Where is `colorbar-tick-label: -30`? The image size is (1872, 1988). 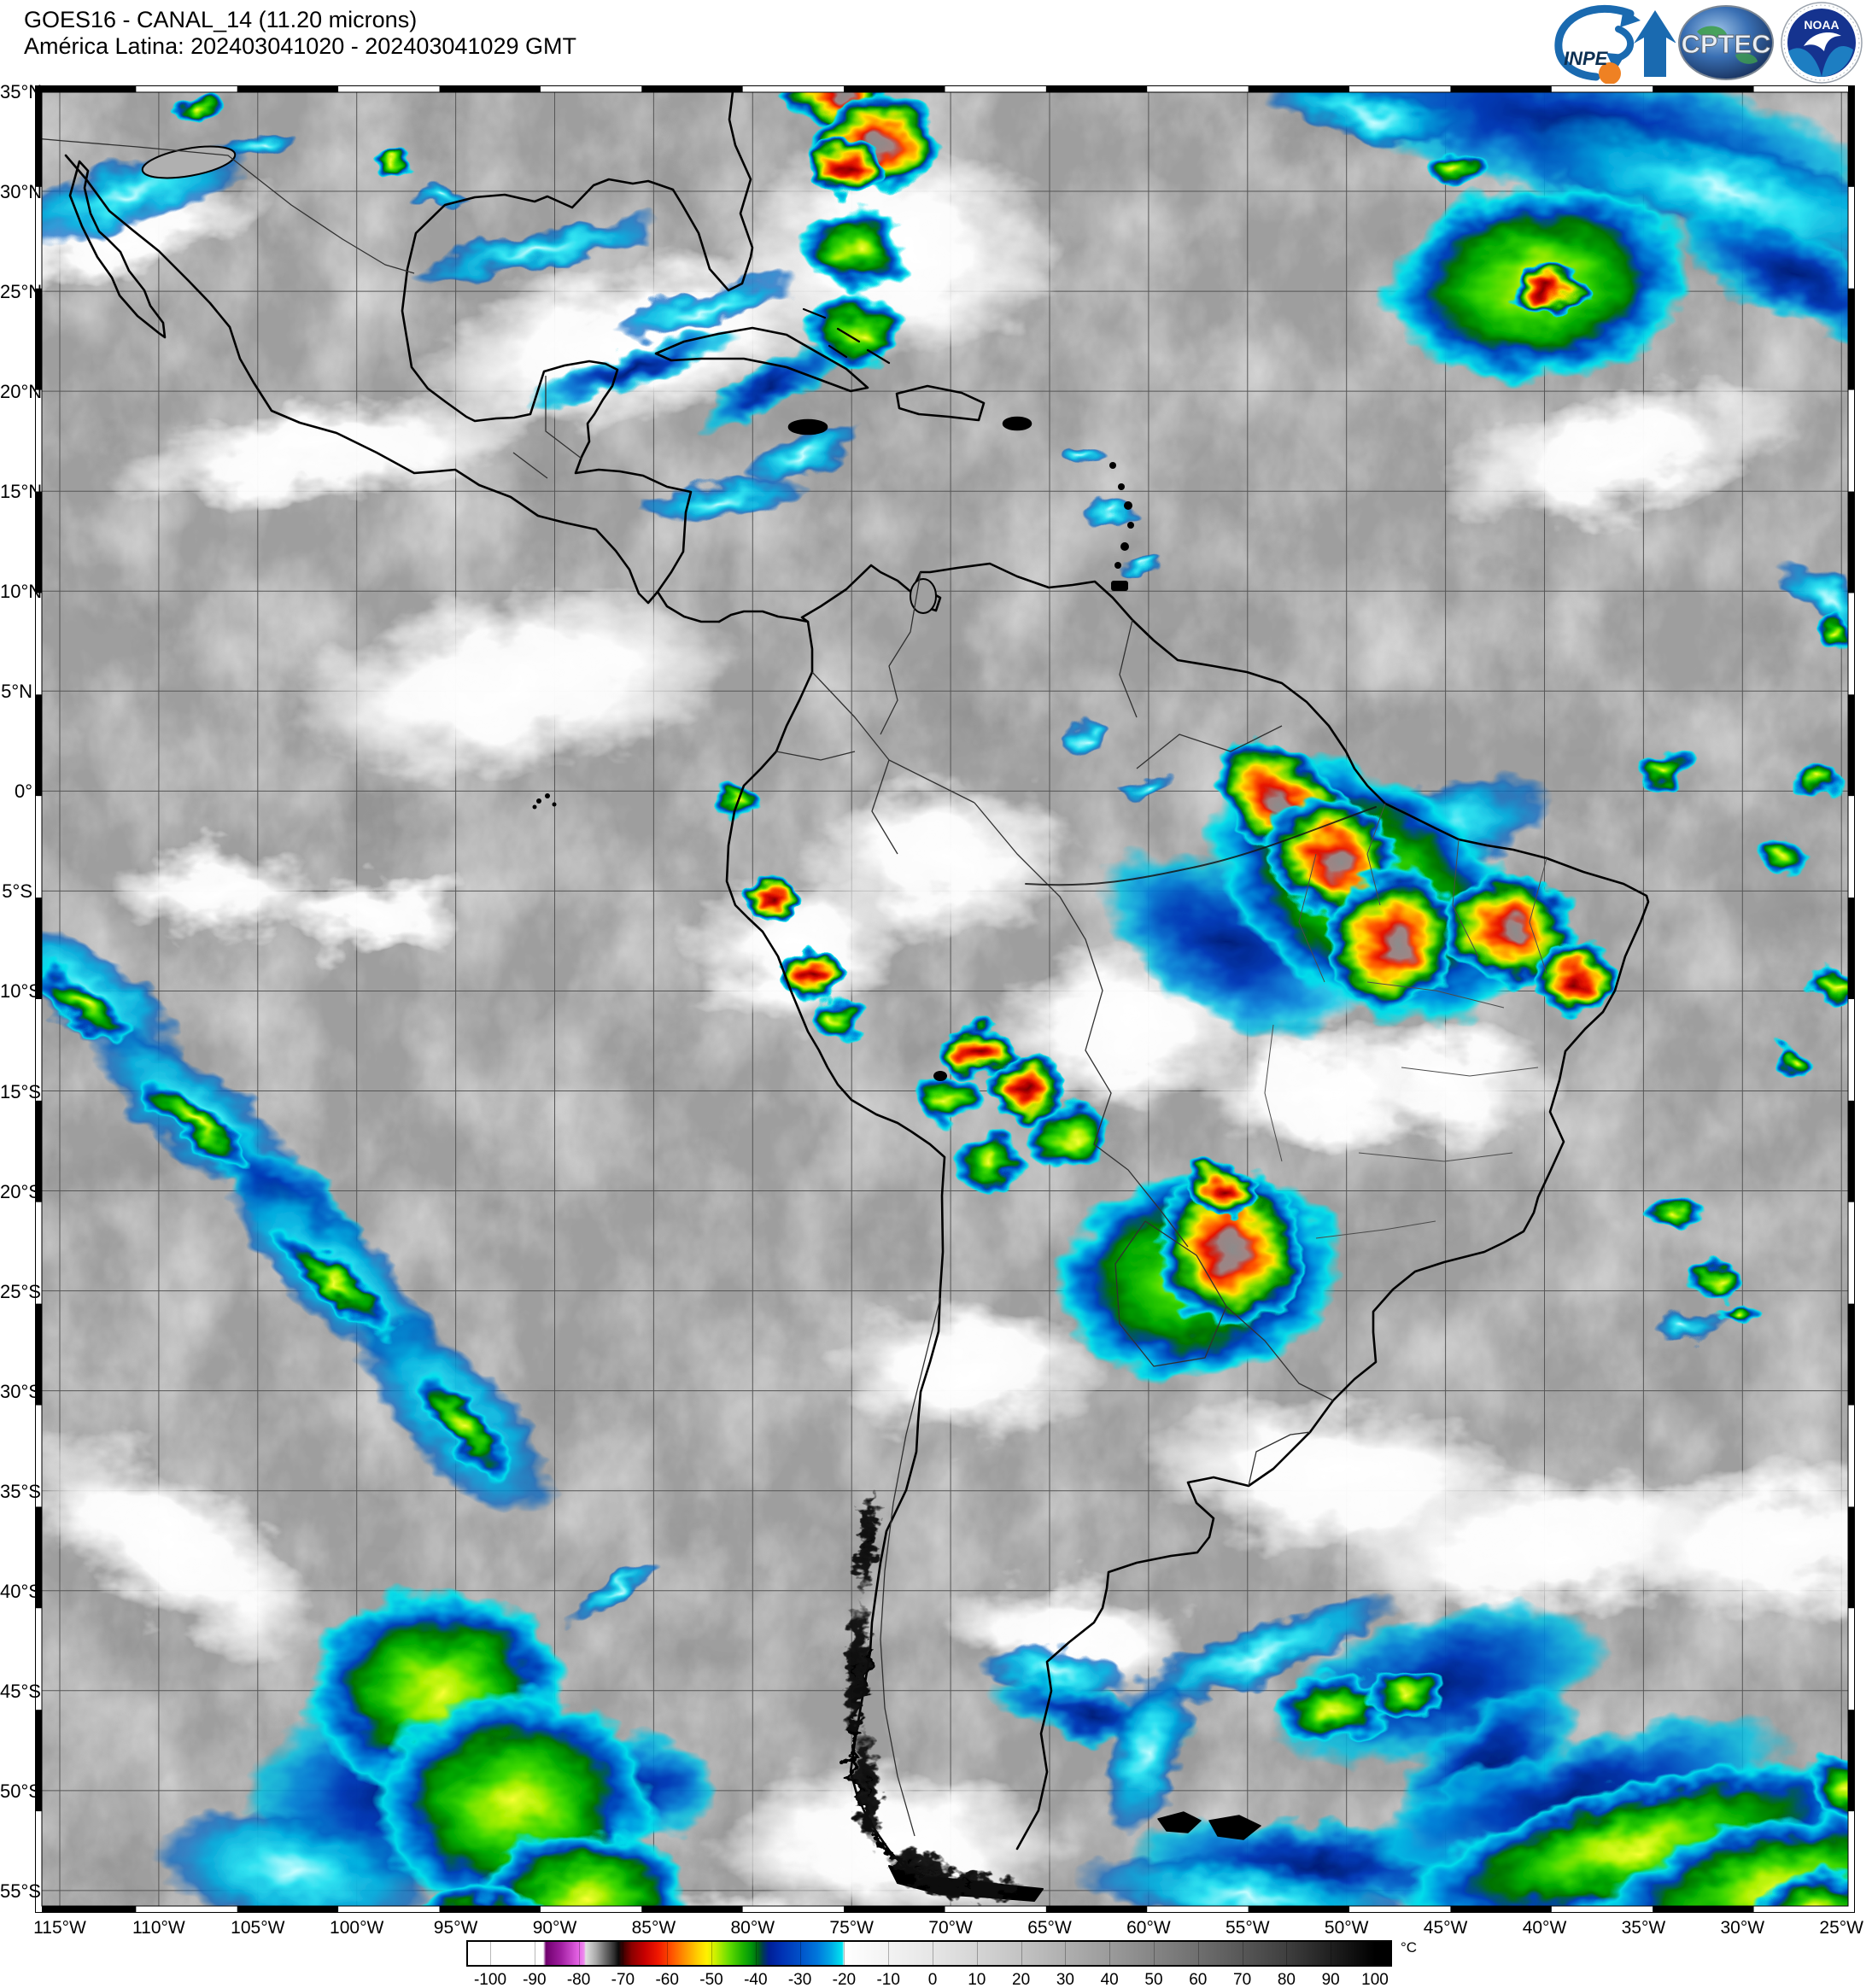 colorbar-tick-label: -30 is located at coordinates (799, 1979).